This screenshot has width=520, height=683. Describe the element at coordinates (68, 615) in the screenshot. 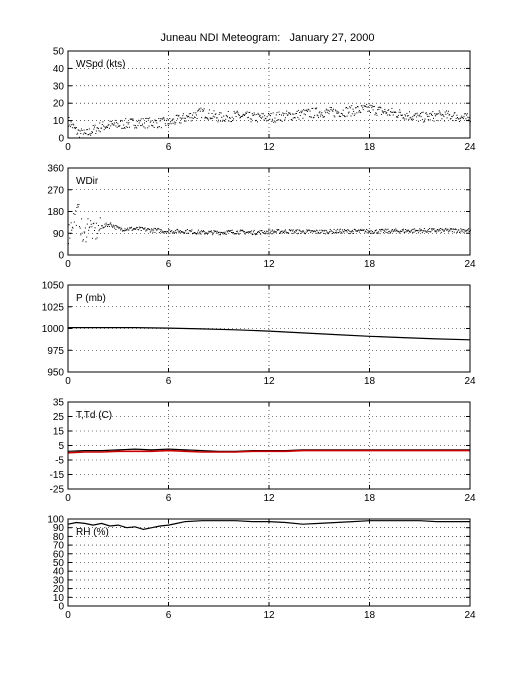

I see `x-tick-label: 0` at that location.